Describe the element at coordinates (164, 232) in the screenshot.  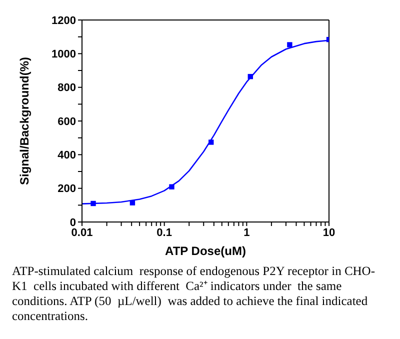
I see `x-tick-label: 0.1` at that location.